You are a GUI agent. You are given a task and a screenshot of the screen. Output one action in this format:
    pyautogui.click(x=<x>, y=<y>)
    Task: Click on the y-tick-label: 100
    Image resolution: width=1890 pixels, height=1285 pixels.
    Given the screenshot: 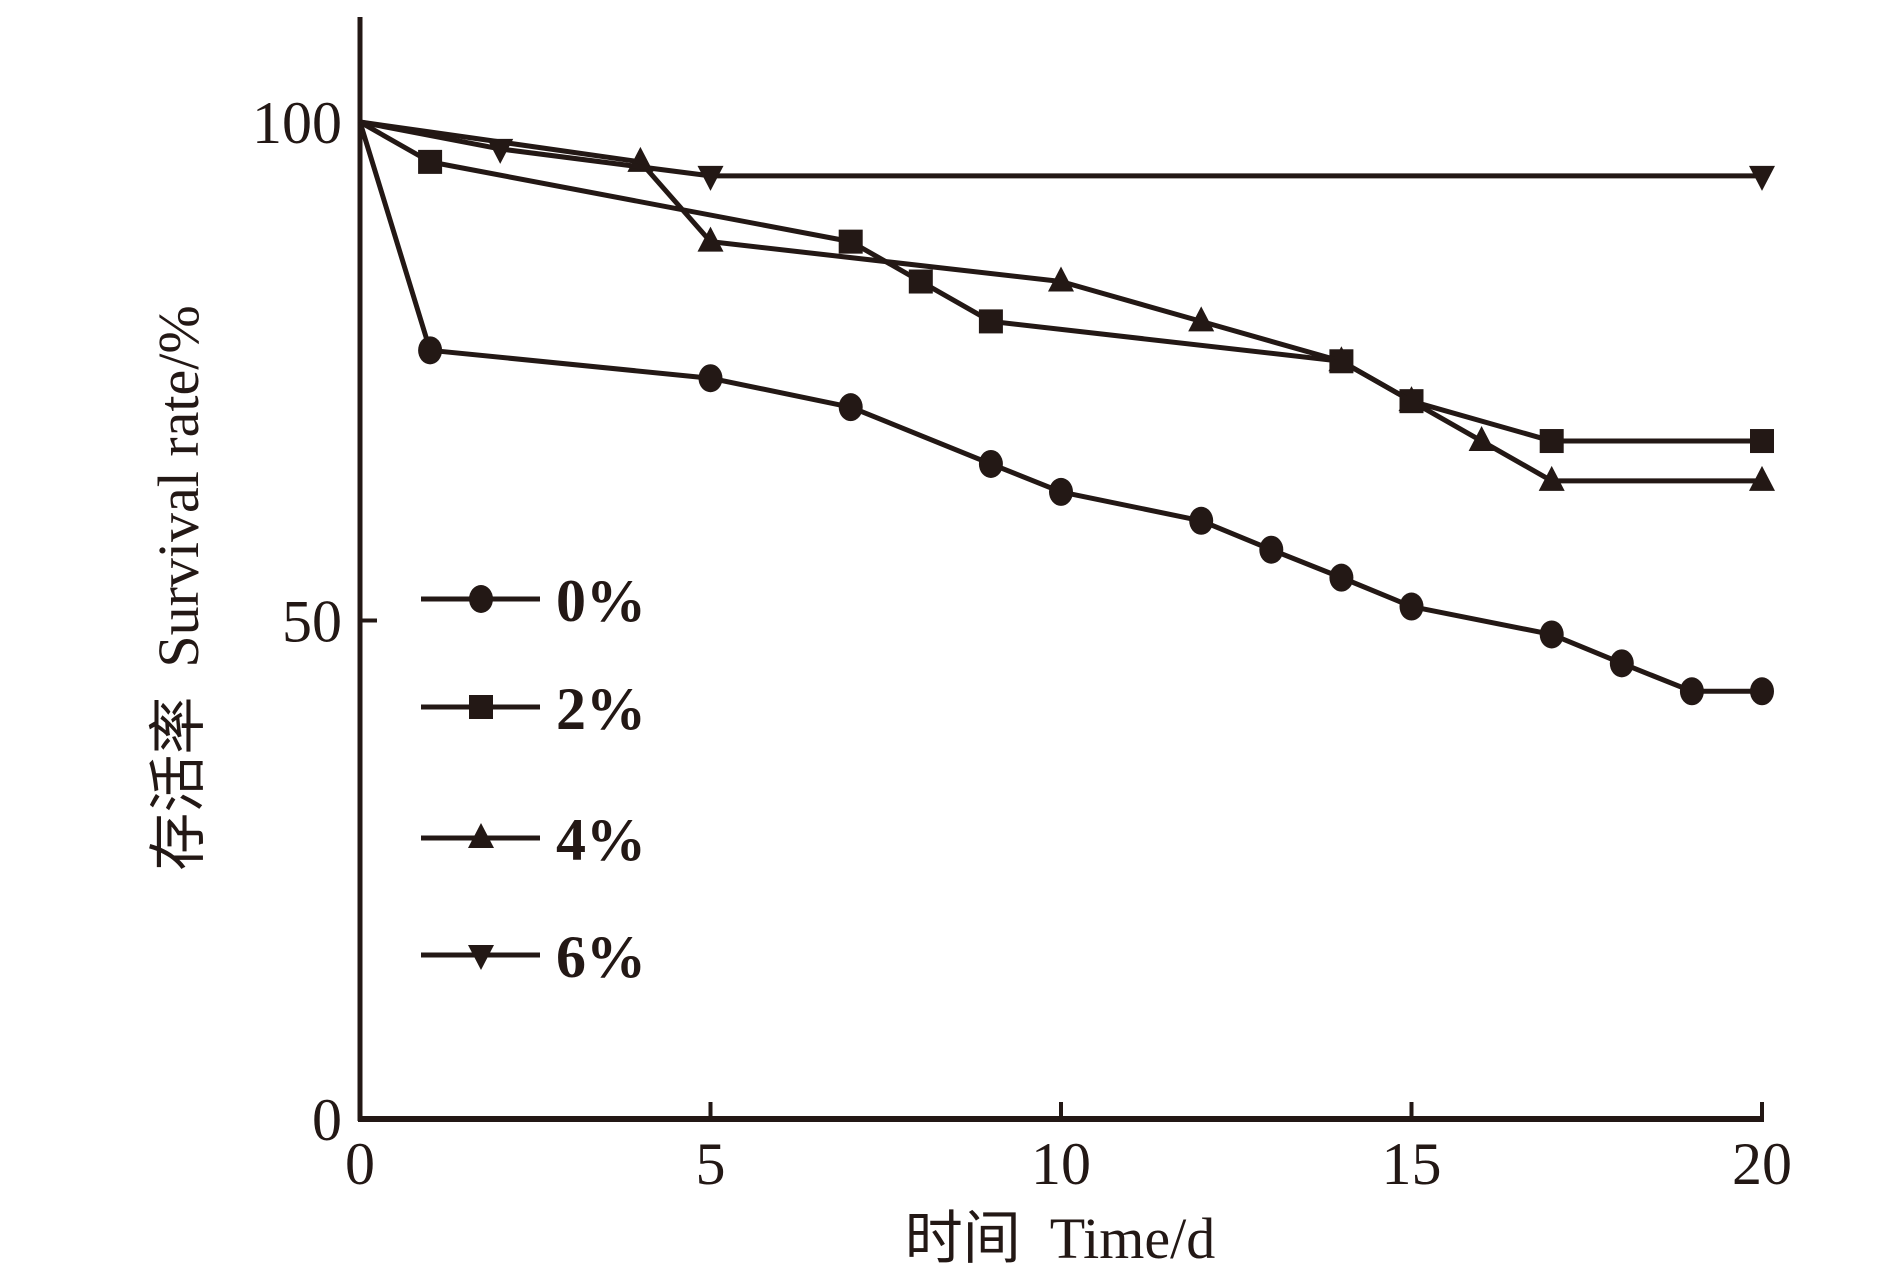 What is the action you would take?
    pyautogui.click(x=297, y=123)
    